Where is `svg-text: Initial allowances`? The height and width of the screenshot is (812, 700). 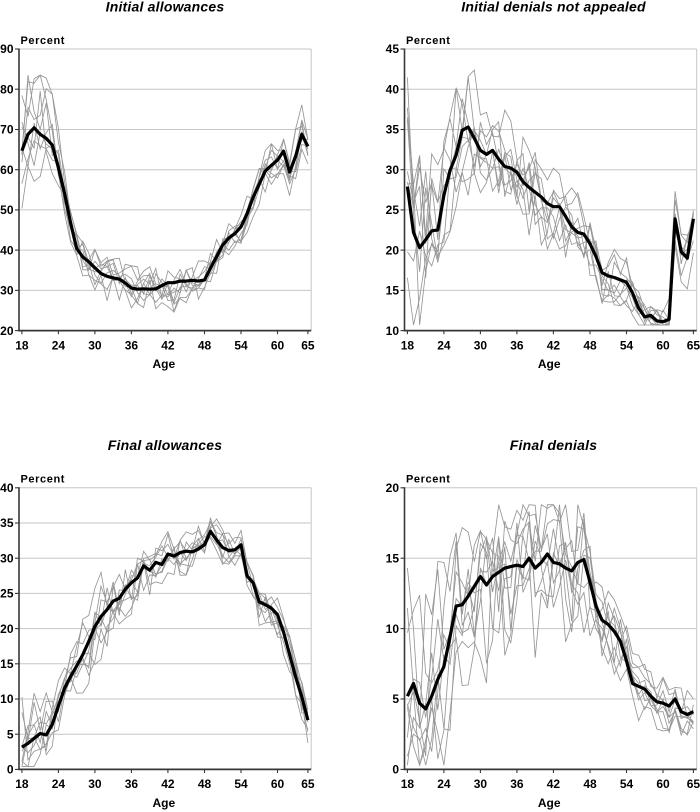
svg-text: Initial allowances is located at coordinates (165, 7).